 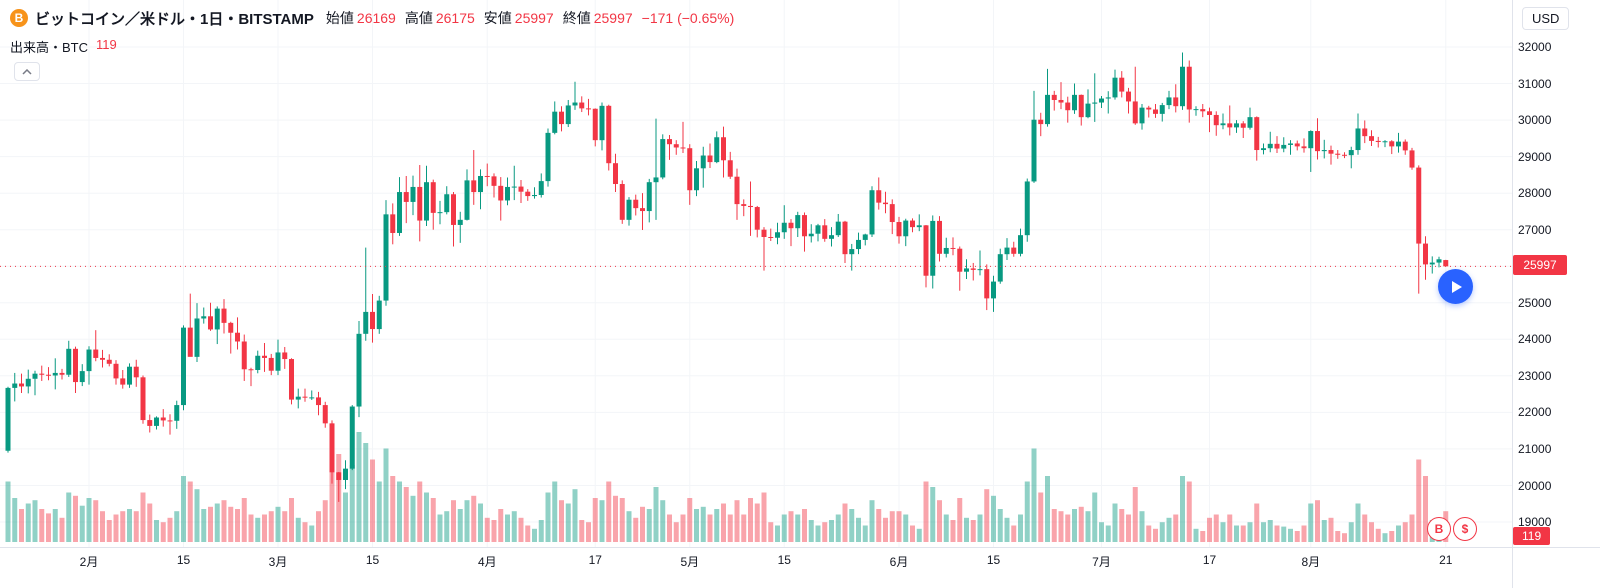 I want to click on time-axis-label: 5月, so click(x=690, y=562).